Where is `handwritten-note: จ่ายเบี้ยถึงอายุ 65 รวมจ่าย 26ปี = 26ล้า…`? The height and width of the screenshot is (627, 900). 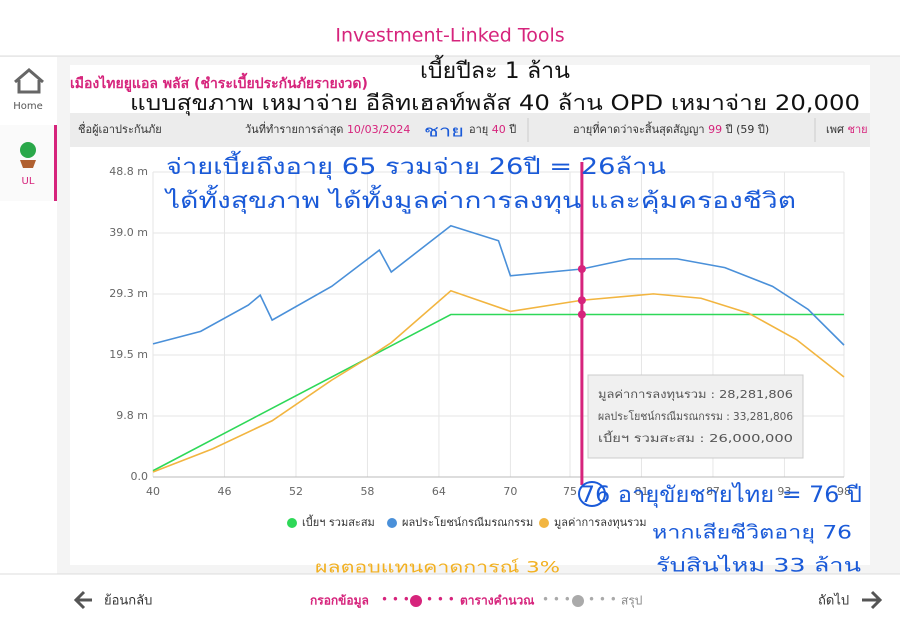 handwritten-note: จ่ายเบี้ยถึงอายุ 65 รวมจ่าย 26ปี = 26ล้า… is located at coordinates (416, 165).